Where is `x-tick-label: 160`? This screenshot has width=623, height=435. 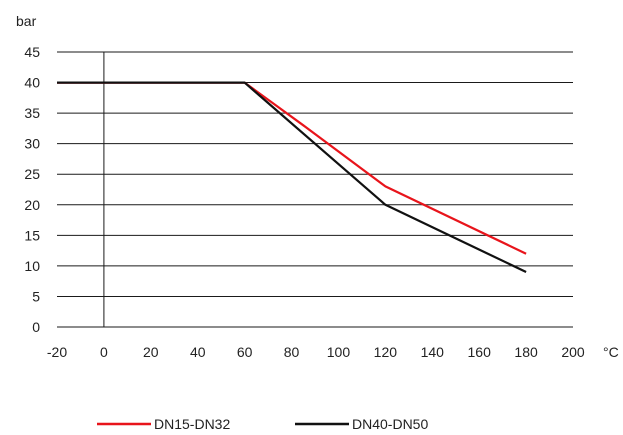
x-tick-label: 160 is located at coordinates (480, 352).